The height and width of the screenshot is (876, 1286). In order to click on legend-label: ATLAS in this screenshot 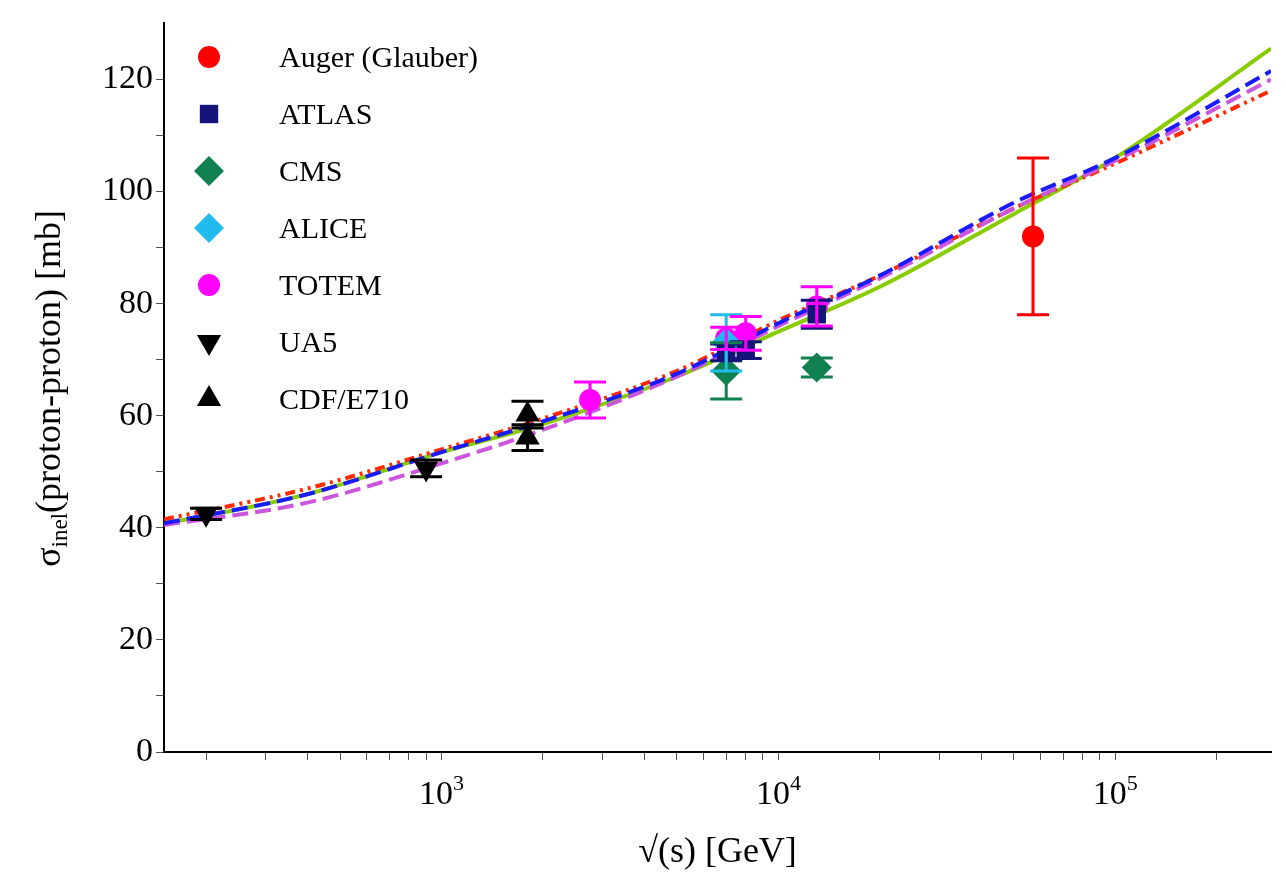, I will do `click(326, 113)`.